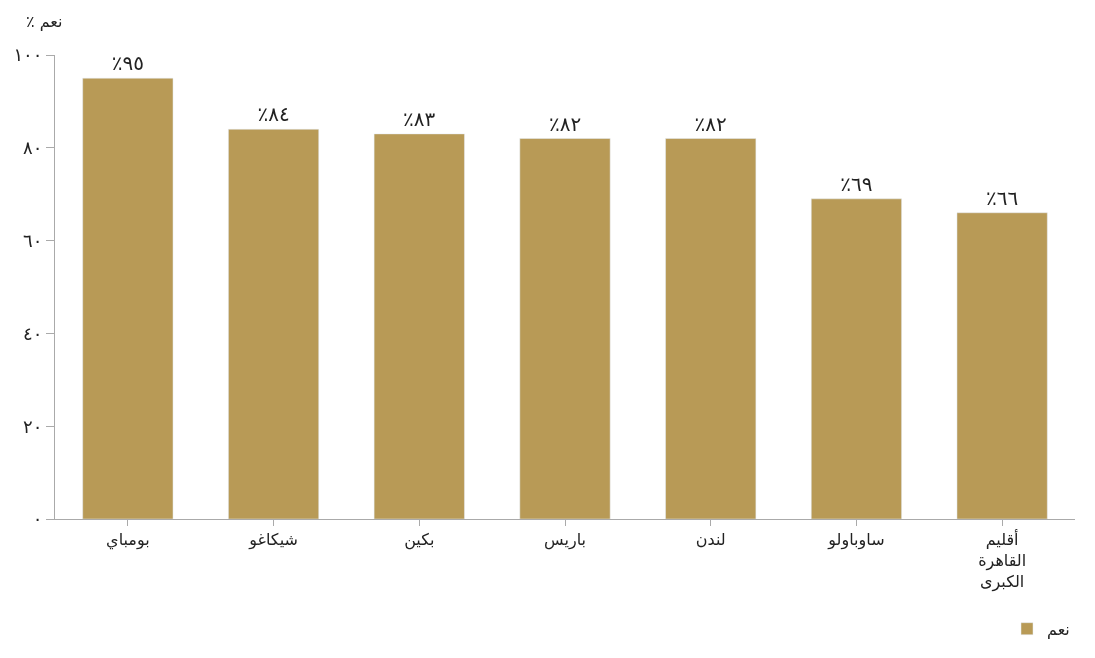  What do you see at coordinates (33, 426) in the screenshot?
I see `y-tick-label: ٢٠` at bounding box center [33, 426].